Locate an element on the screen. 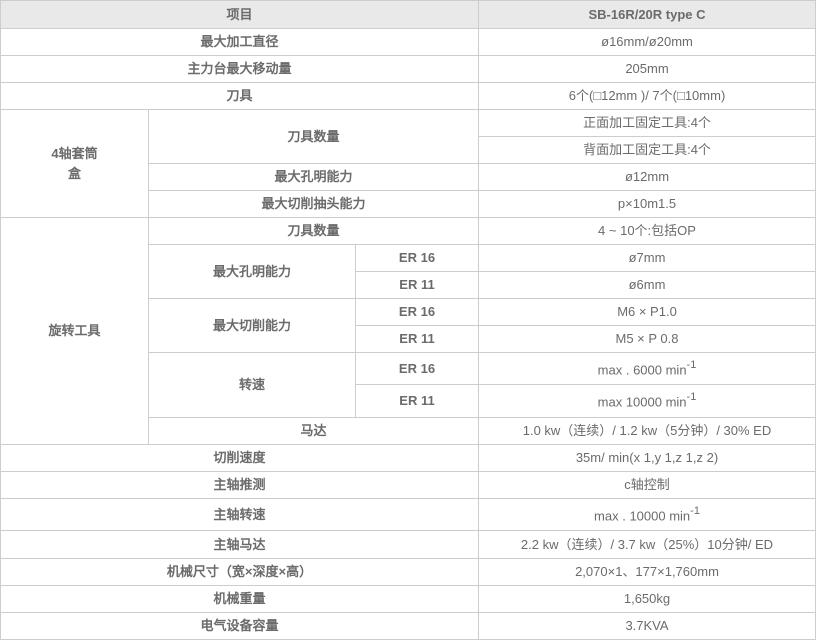  row-slide-travel: 主力台最大移动量 205mm is located at coordinates (408, 69).